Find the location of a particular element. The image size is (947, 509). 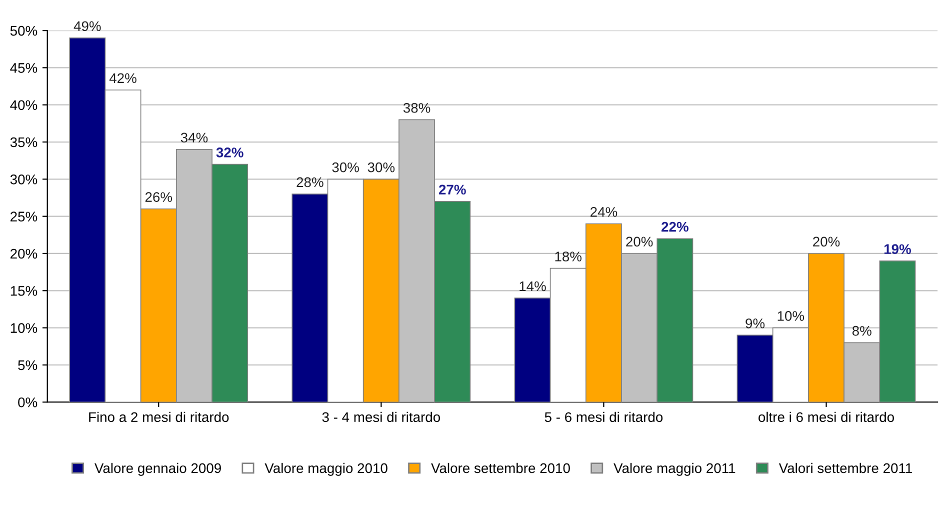

y-tick-label: 25% is located at coordinates (24, 217).